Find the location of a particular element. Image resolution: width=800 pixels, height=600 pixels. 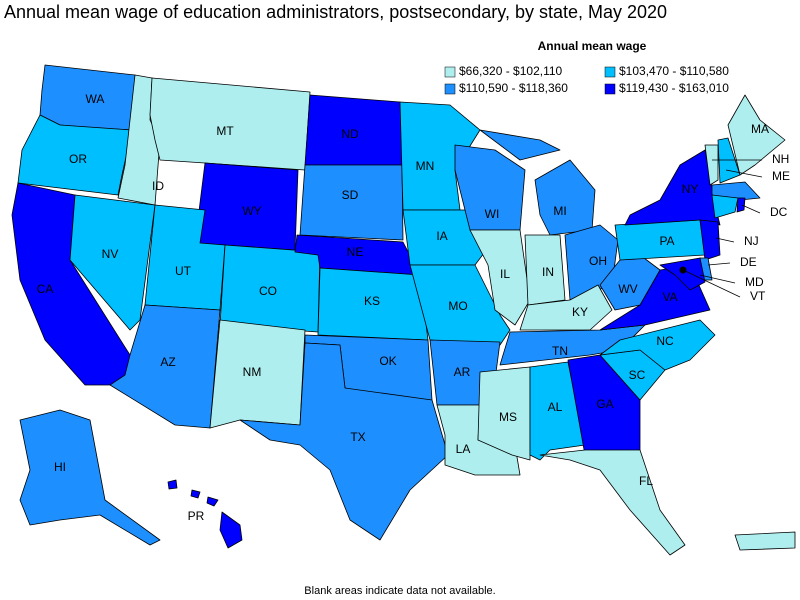

state-label: CO is located at coordinates (268, 291).